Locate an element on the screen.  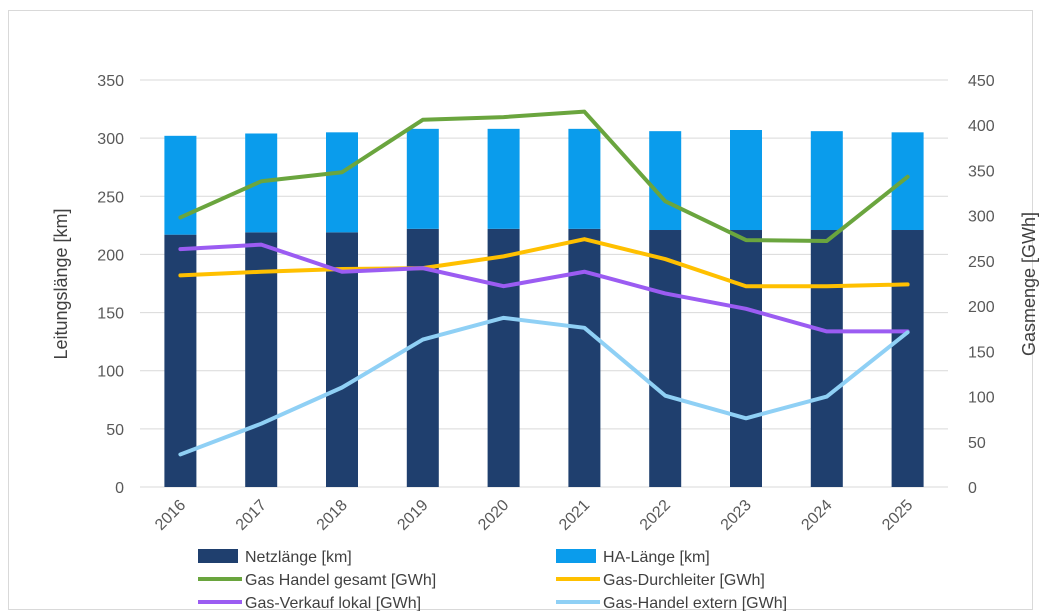
y2-tick-label: 100 is located at coordinates (981, 398).